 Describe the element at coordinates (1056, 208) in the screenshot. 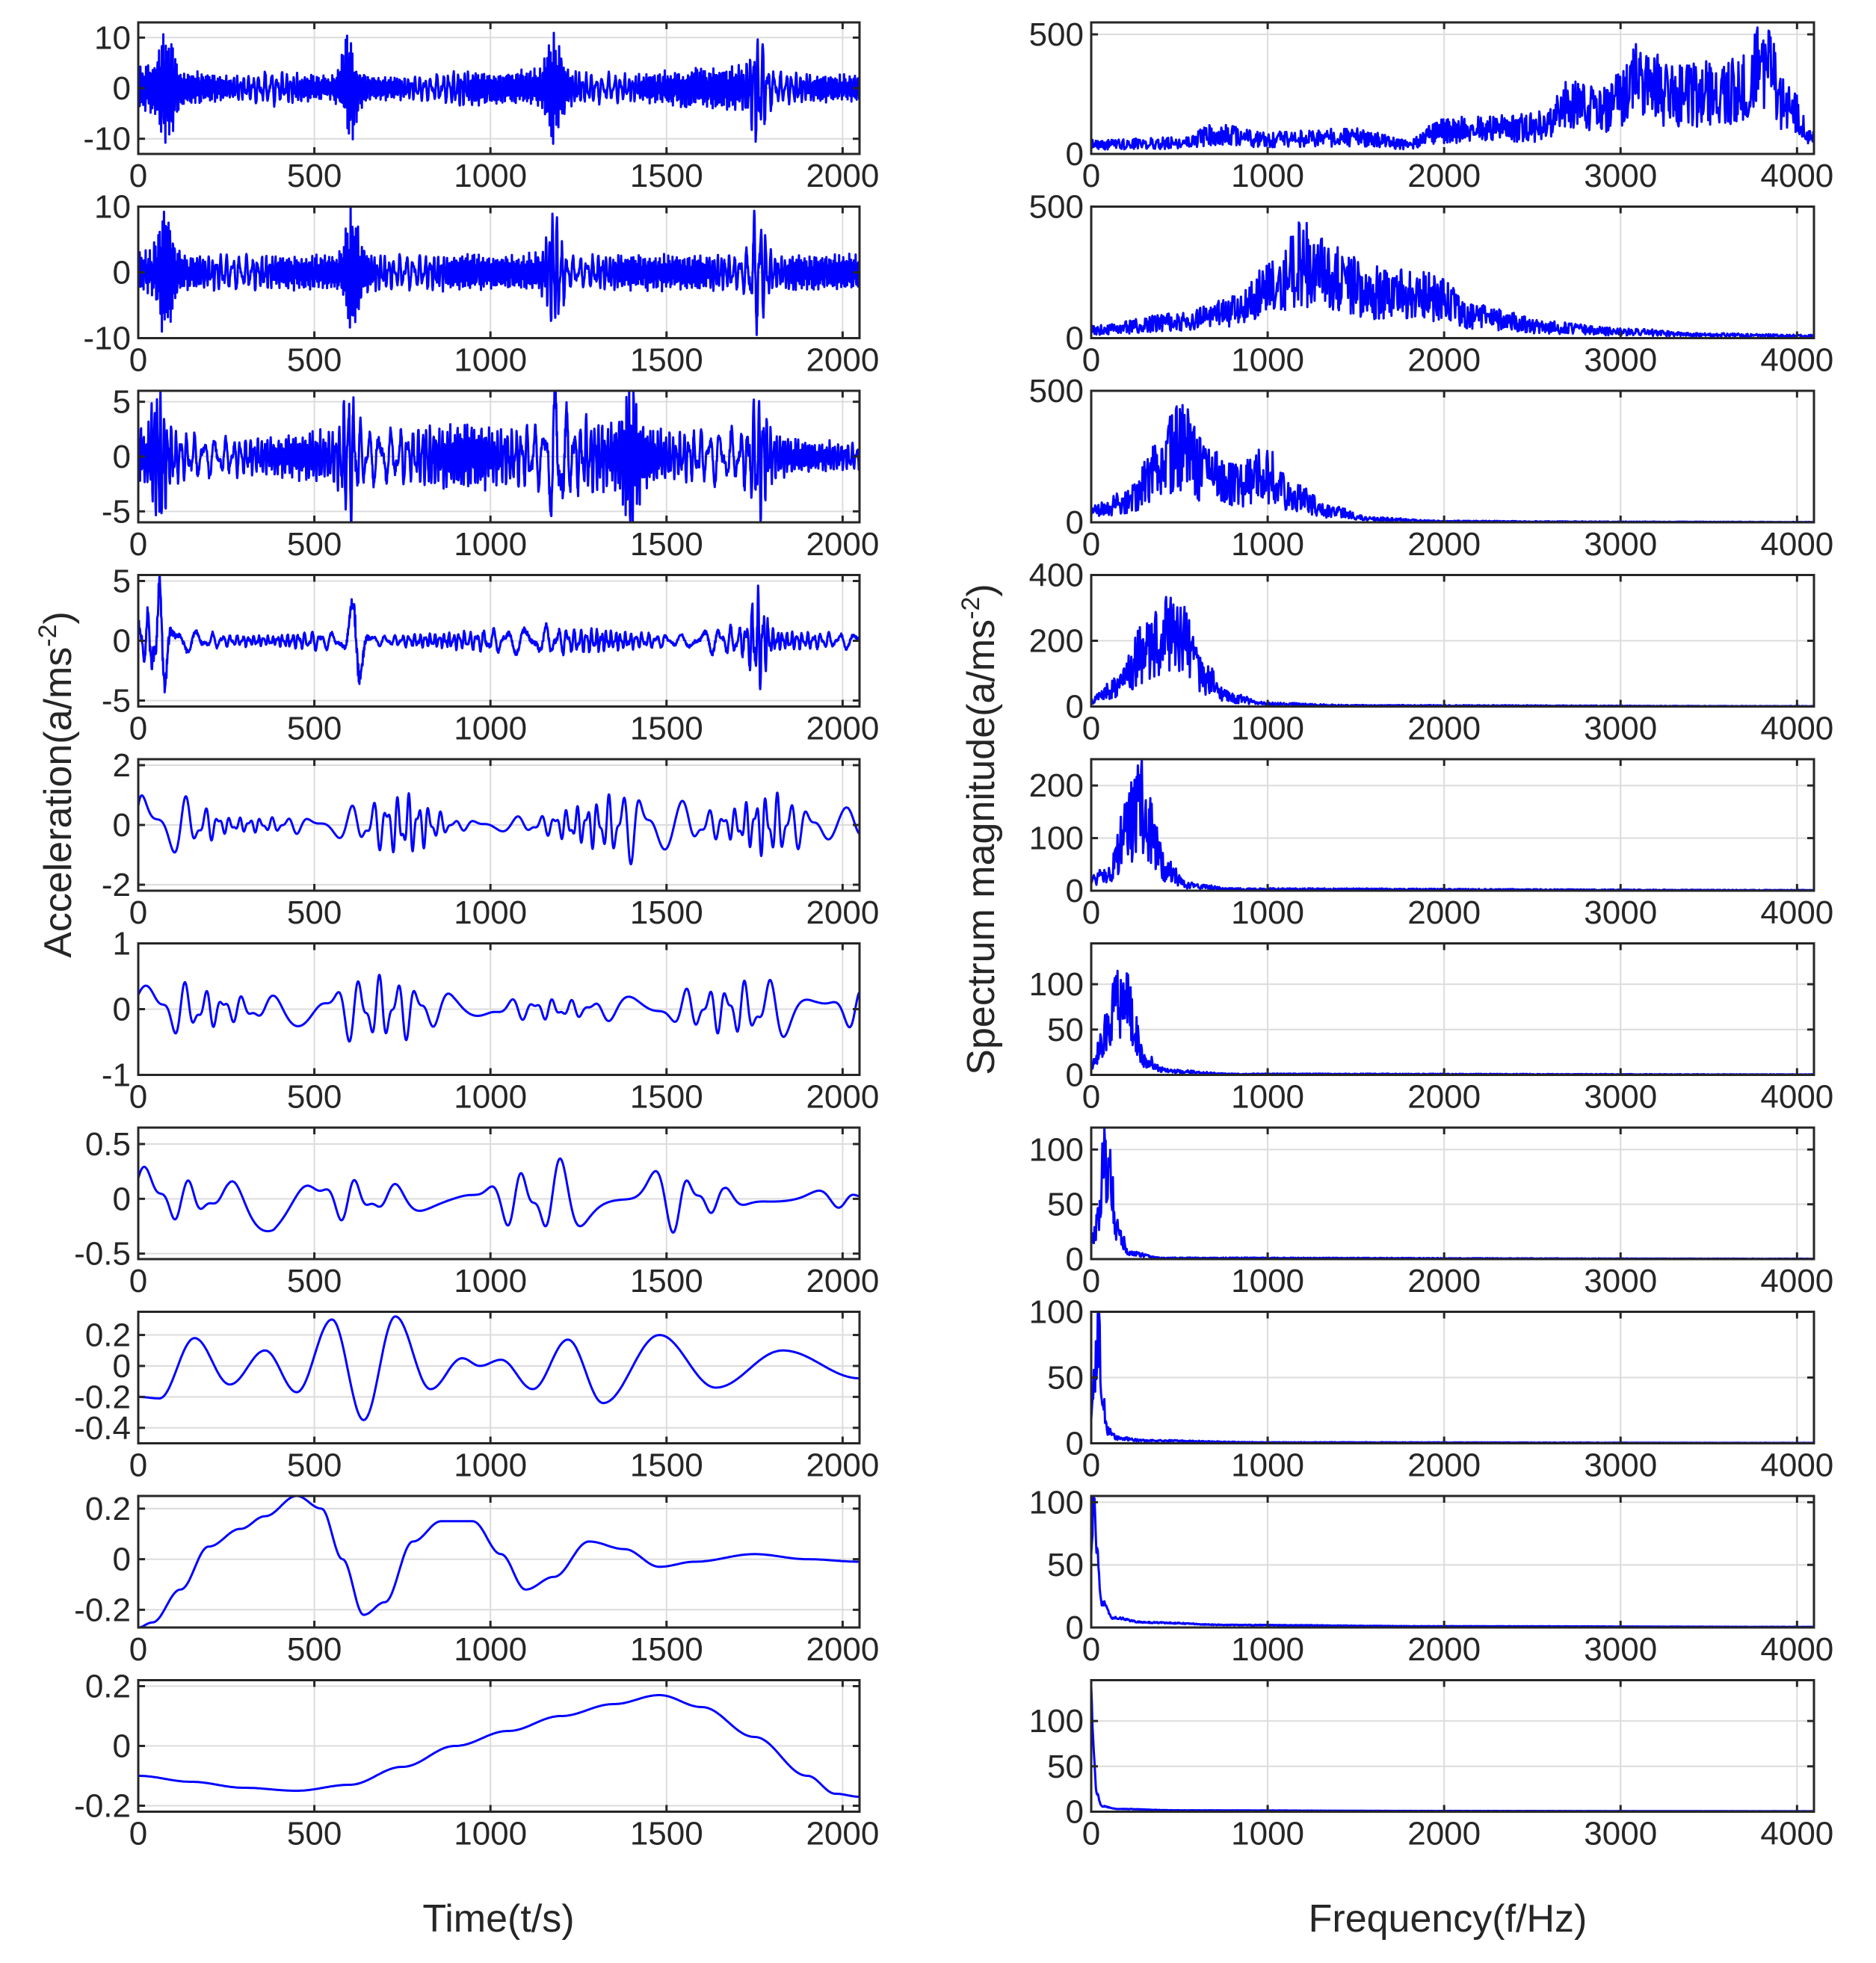

I see `y-tick-label: 500` at that location.